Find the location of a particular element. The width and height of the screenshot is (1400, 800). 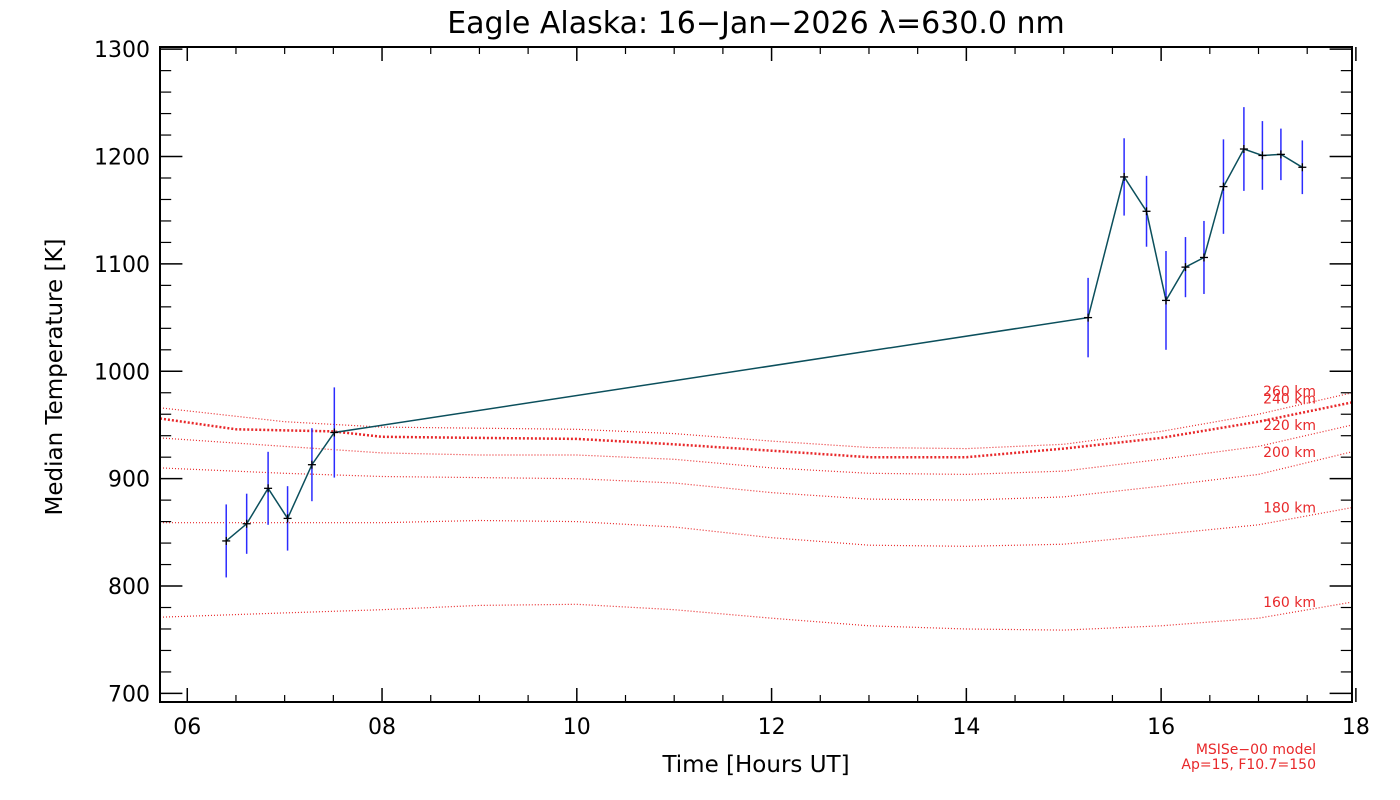

y-tick-label: 1100 is located at coordinates (122, 265).